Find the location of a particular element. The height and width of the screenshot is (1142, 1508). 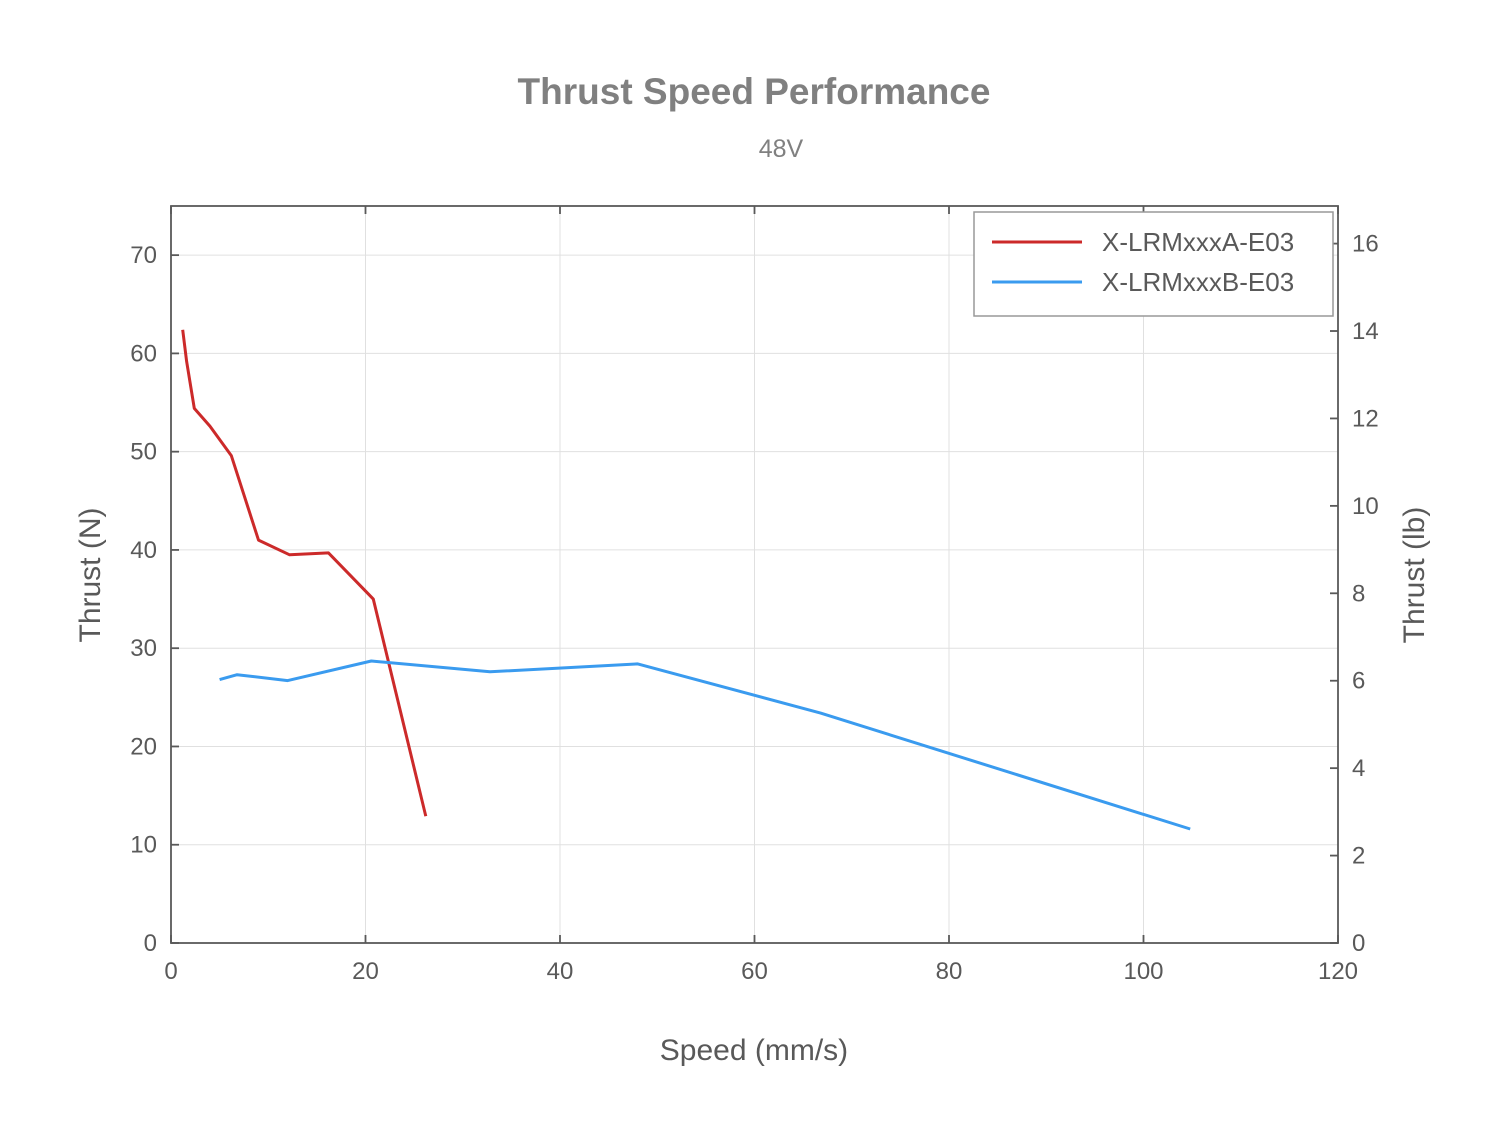

y2-tick-label: 8 is located at coordinates (1358, 593).